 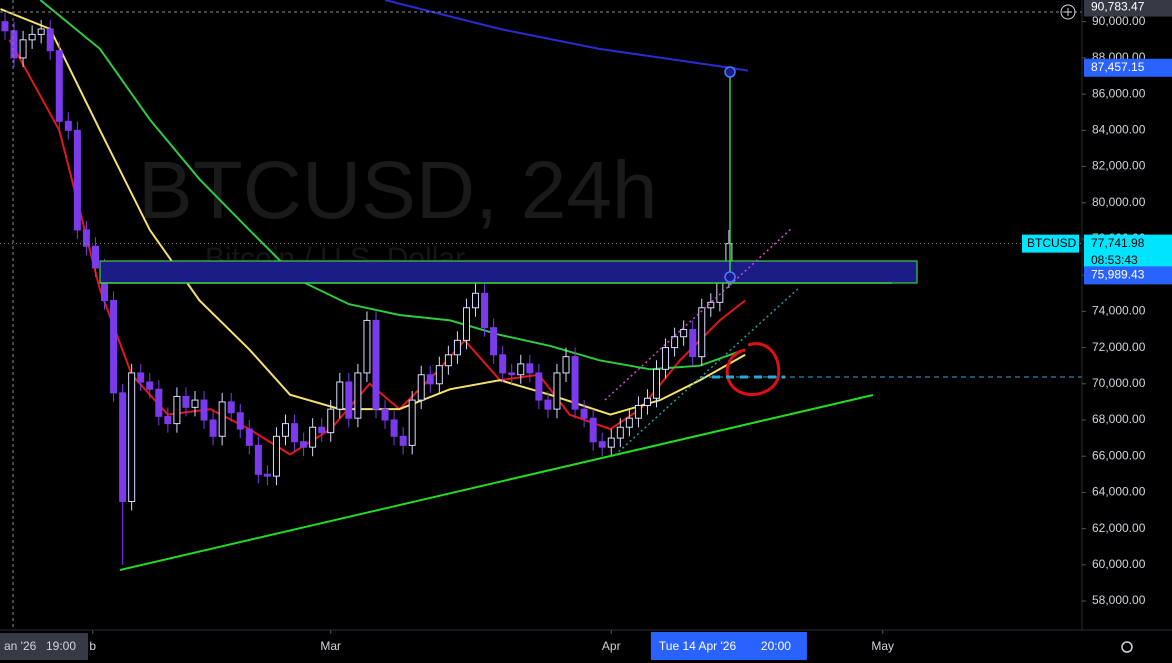 What do you see at coordinates (330, 646) in the screenshot?
I see `x-tick-label: Mar` at bounding box center [330, 646].